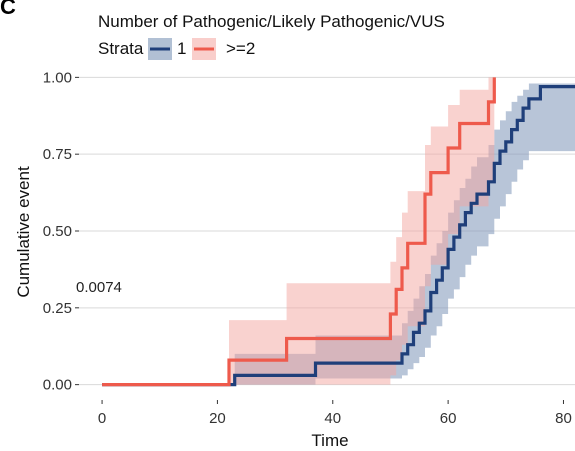 This screenshot has width=575, height=451. I want to click on legend-strata-label: Strata, so click(121, 48).